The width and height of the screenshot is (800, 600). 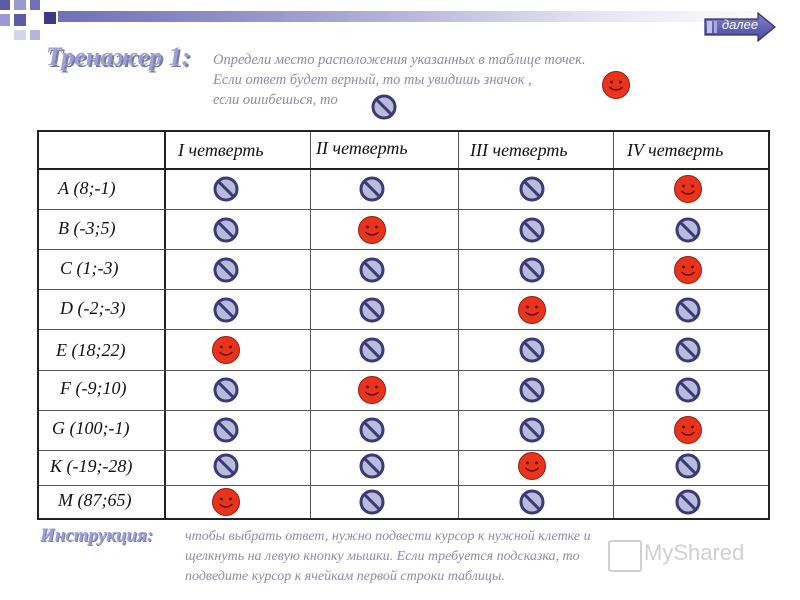 I want to click on task-line: если ошибешься, то, so click(x=275, y=100).